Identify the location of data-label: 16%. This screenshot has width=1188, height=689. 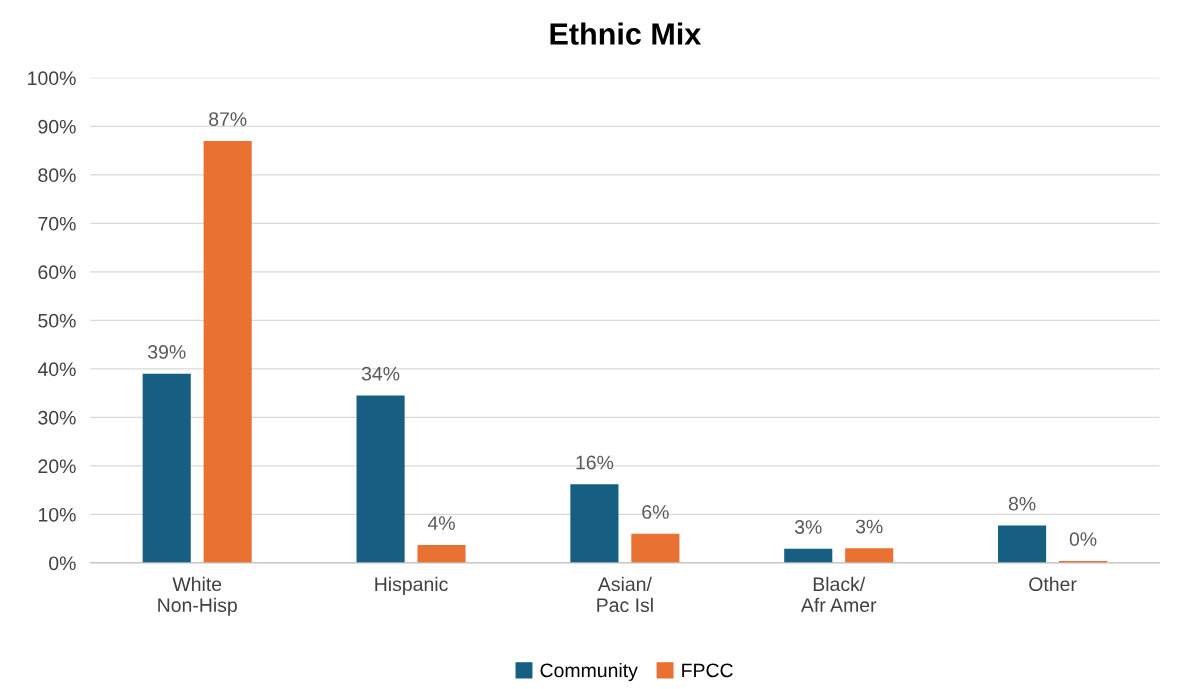
(595, 462).